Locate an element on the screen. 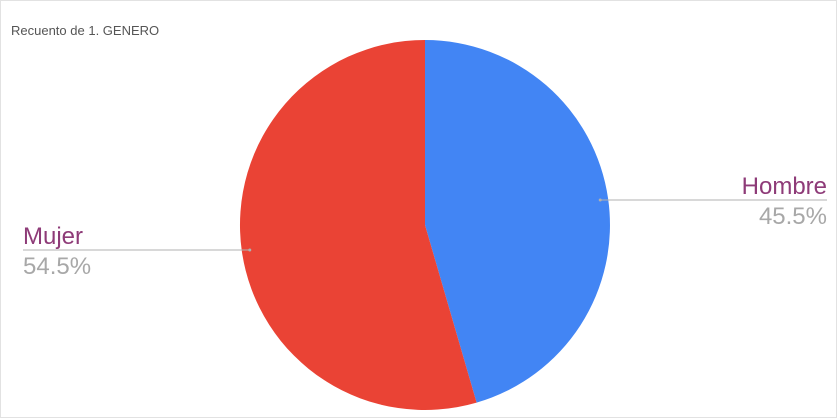 This screenshot has width=837, height=418. chart-title: Recuento de 1. GENERO is located at coordinates (85, 30).